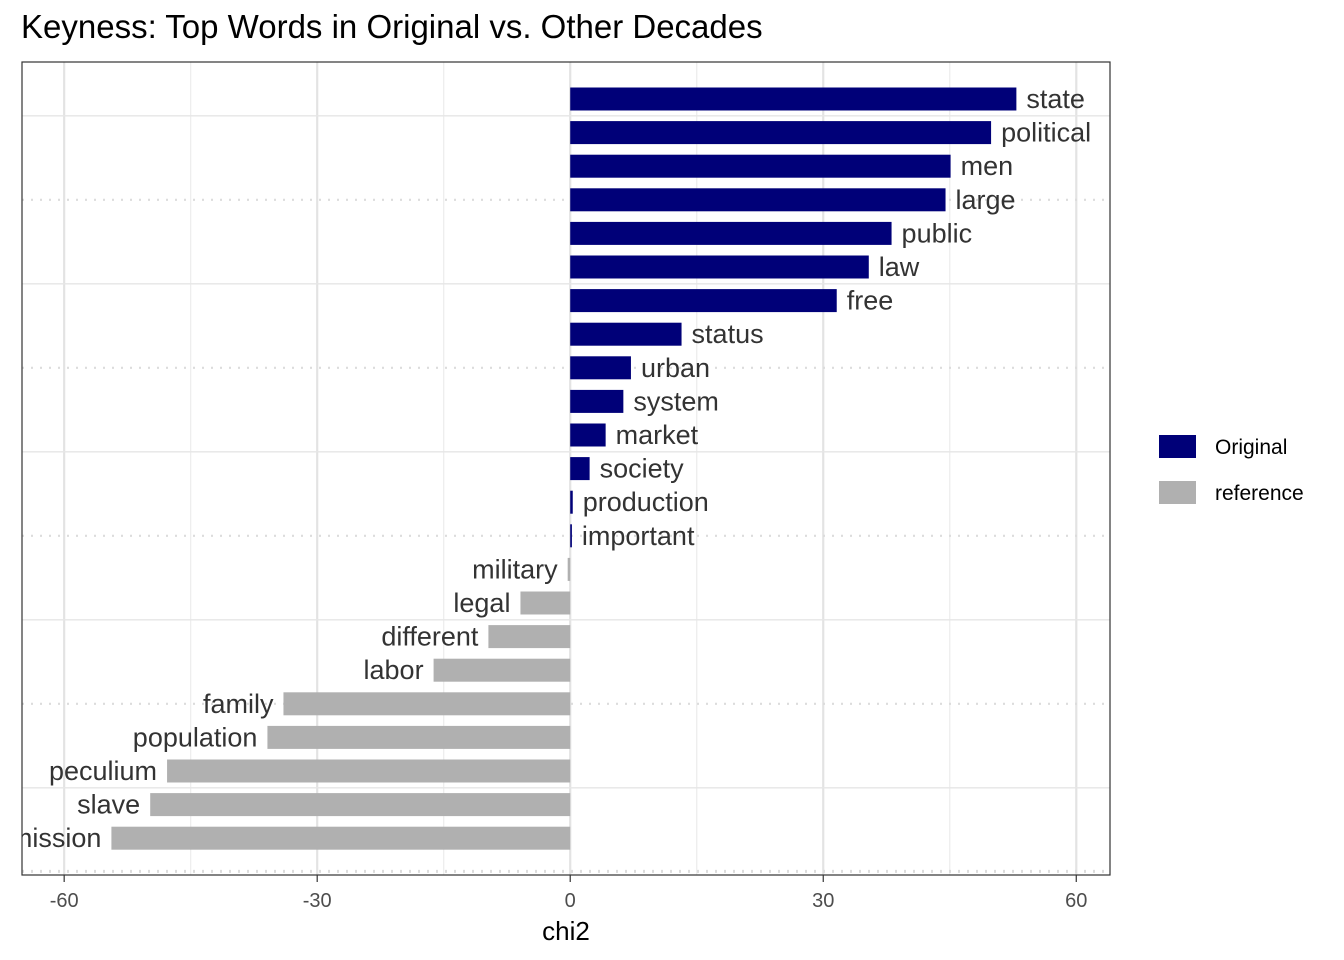 The width and height of the screenshot is (1344, 960). I want to click on bar-large, so click(758, 200).